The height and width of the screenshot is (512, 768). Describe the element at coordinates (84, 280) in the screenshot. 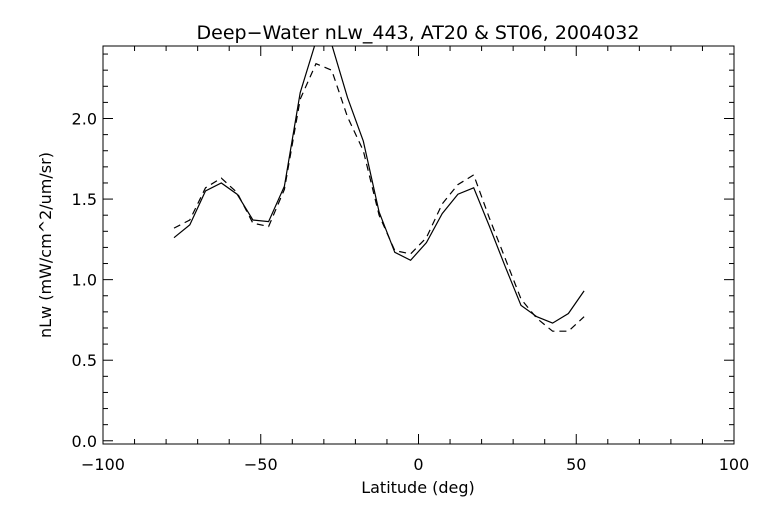

I see `y-tick-label: 1.0` at that location.